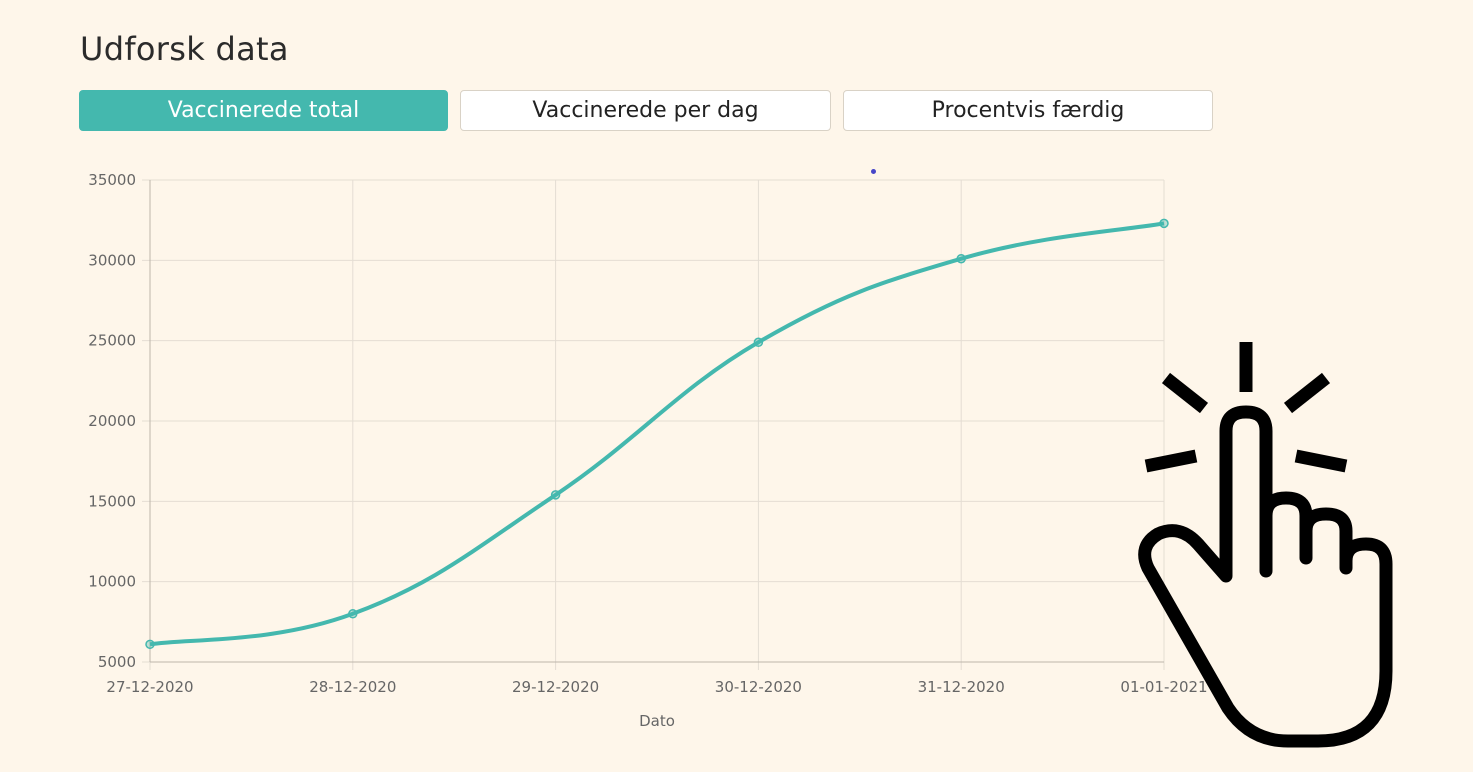 This screenshot has height=772, width=1473. I want to click on y-tick-label: 10000, so click(112, 582).